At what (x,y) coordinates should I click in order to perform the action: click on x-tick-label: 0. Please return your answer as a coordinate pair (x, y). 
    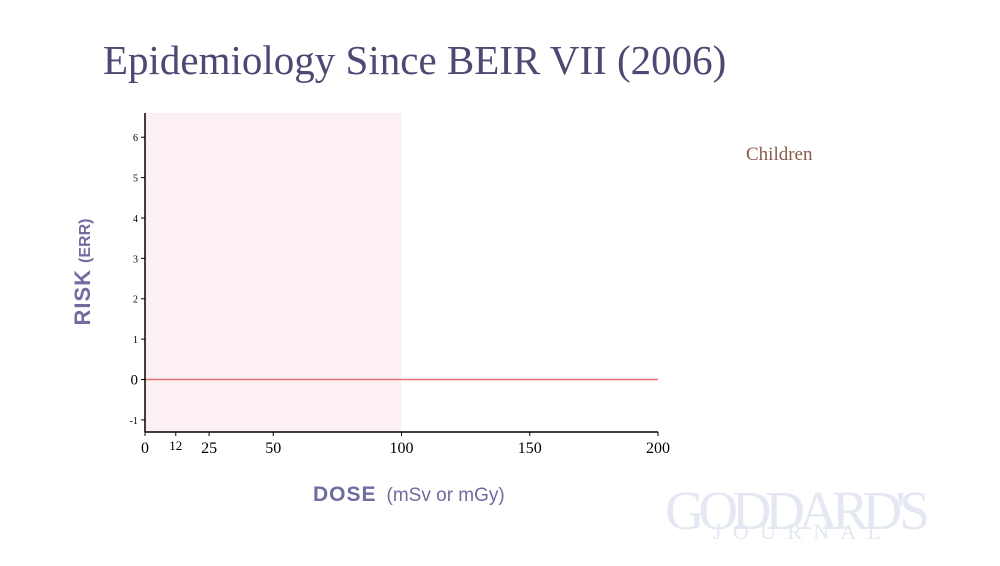
    Looking at the image, I should click on (145, 448).